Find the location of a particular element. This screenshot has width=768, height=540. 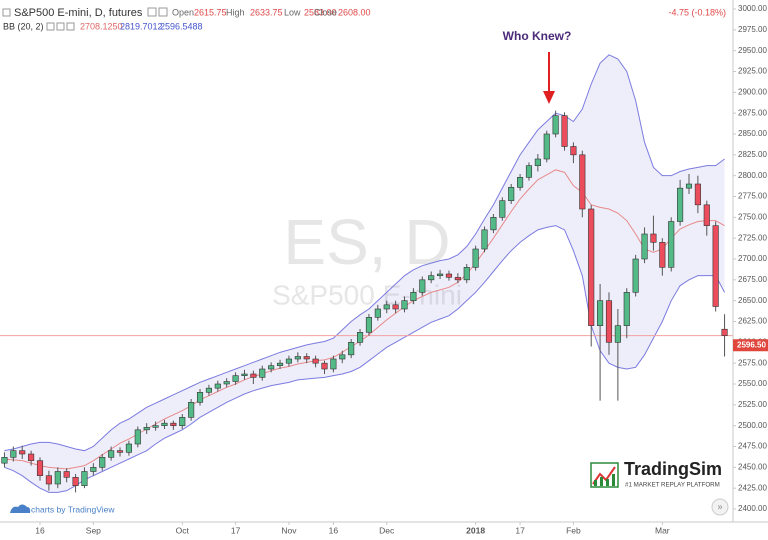

y-tick-label: 2650.00 is located at coordinates (752, 300).